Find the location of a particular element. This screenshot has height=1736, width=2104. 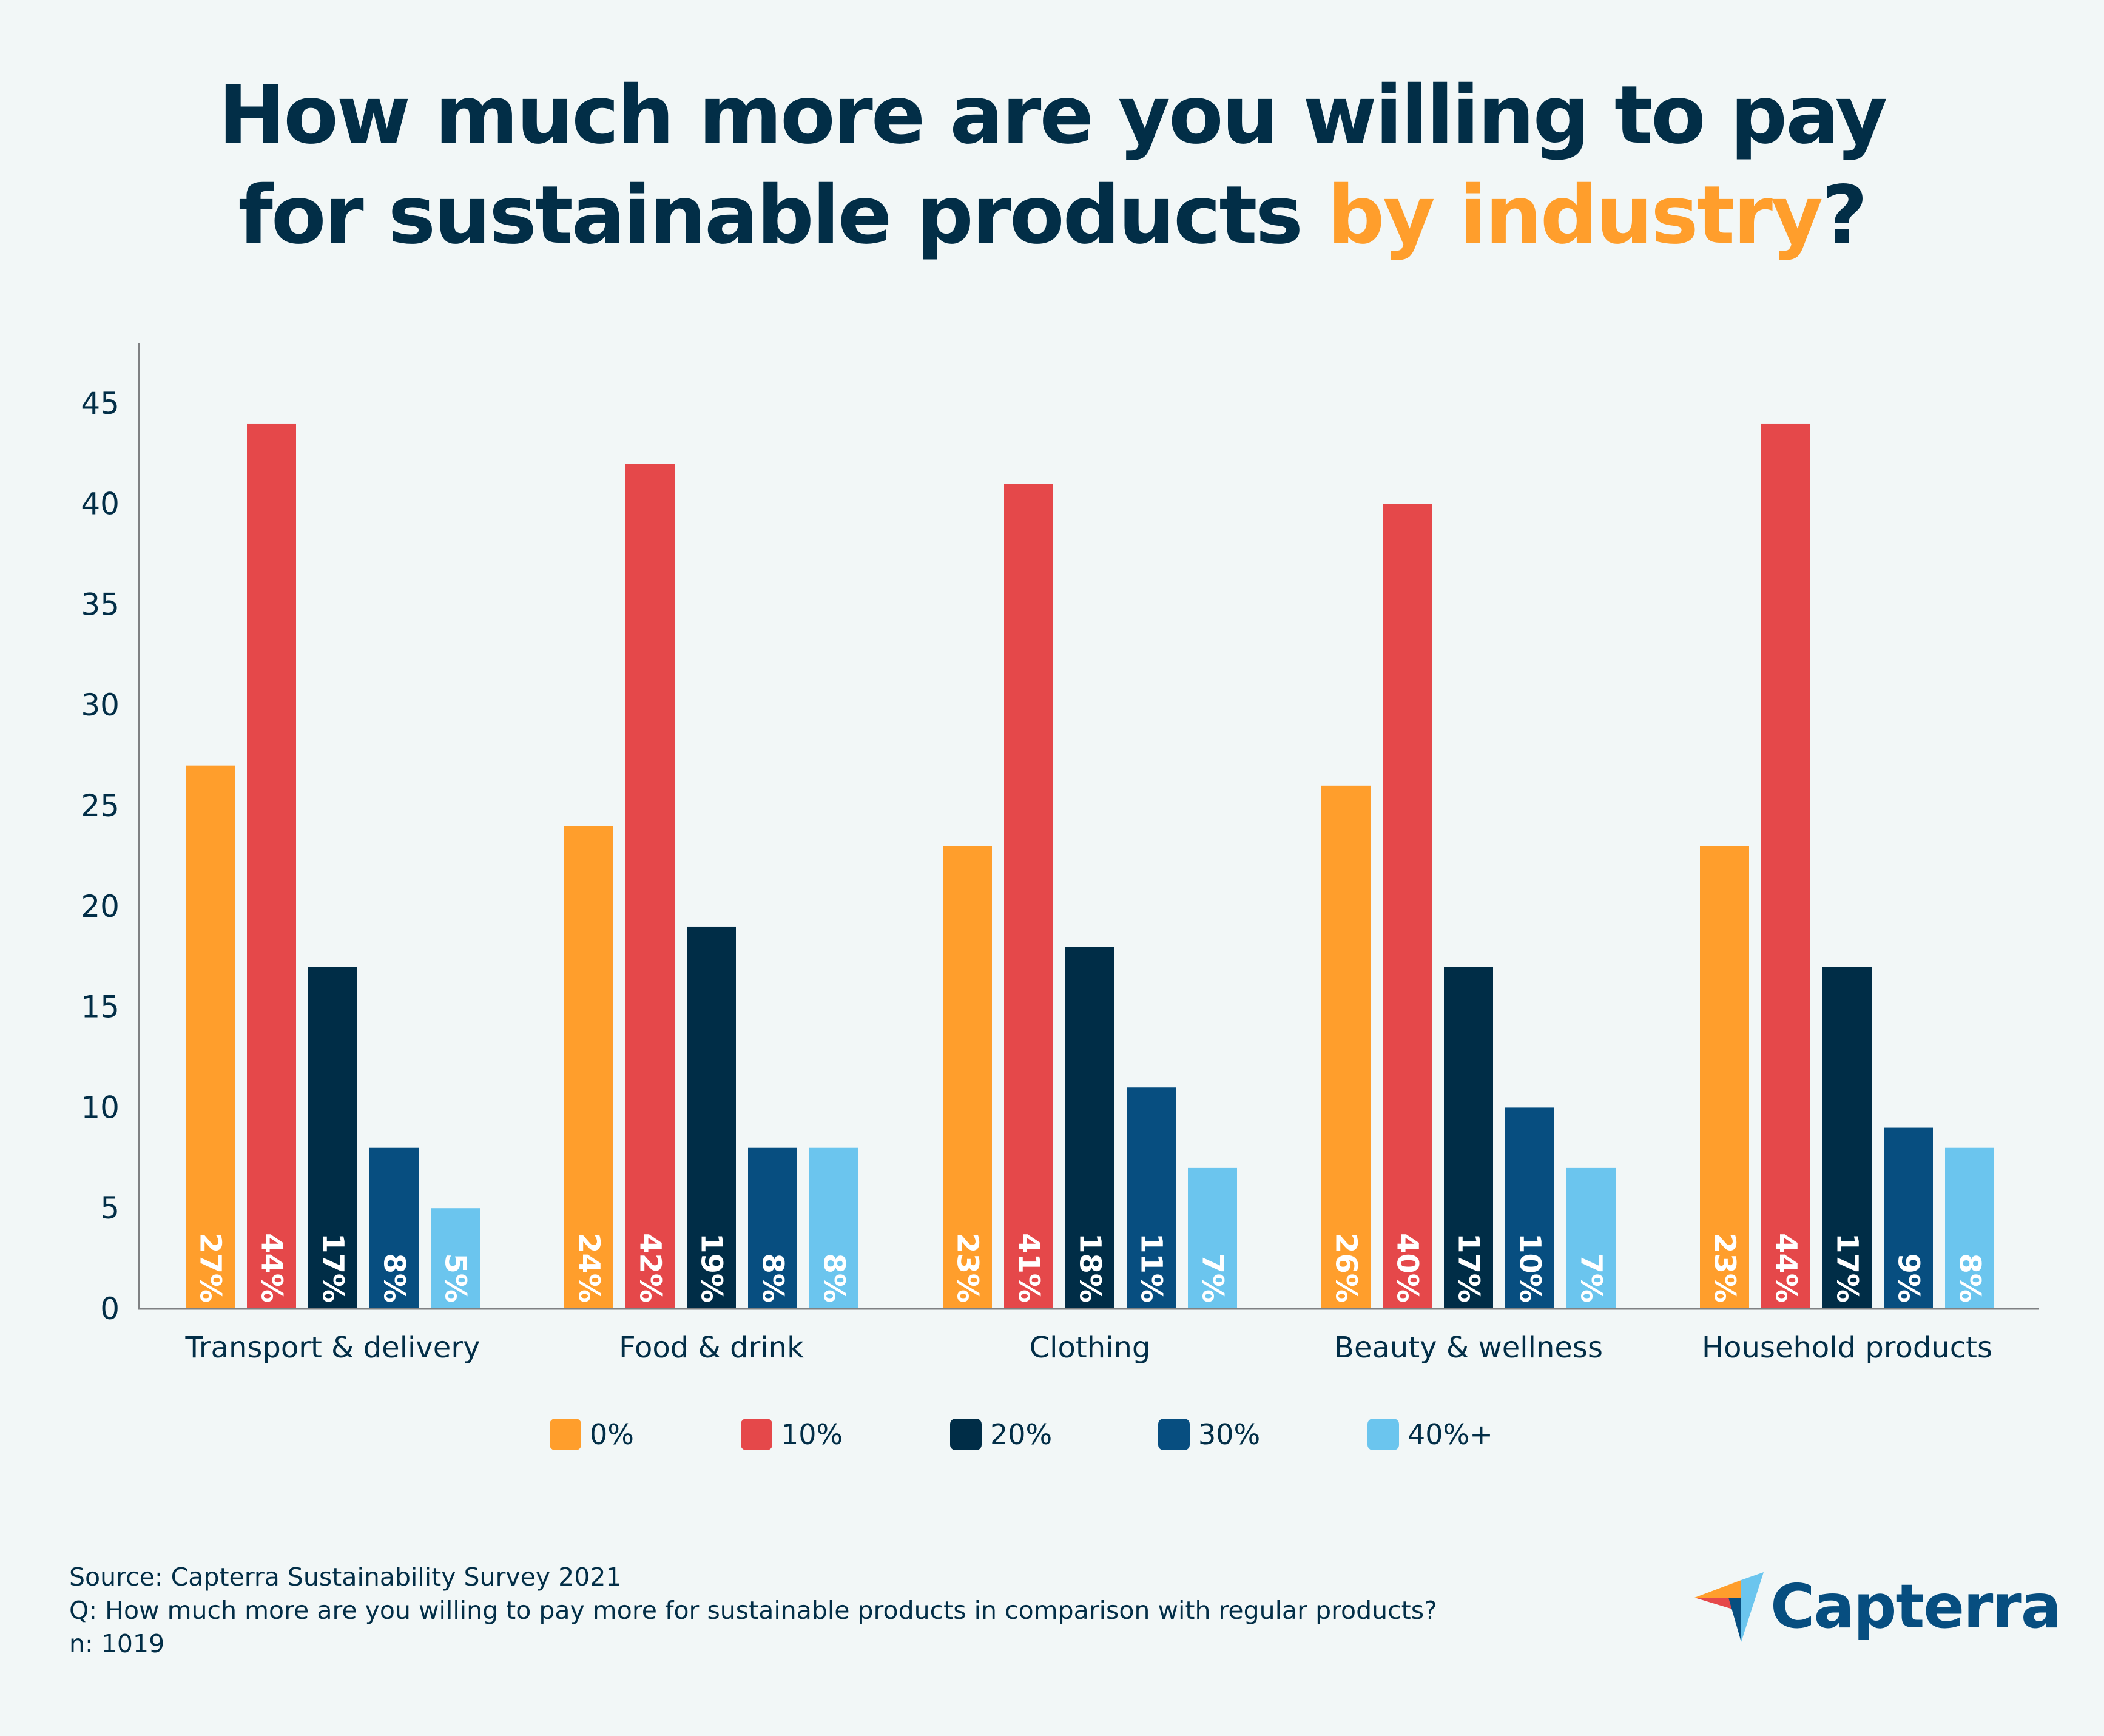

x-category-label: Household products is located at coordinates (1847, 1348).